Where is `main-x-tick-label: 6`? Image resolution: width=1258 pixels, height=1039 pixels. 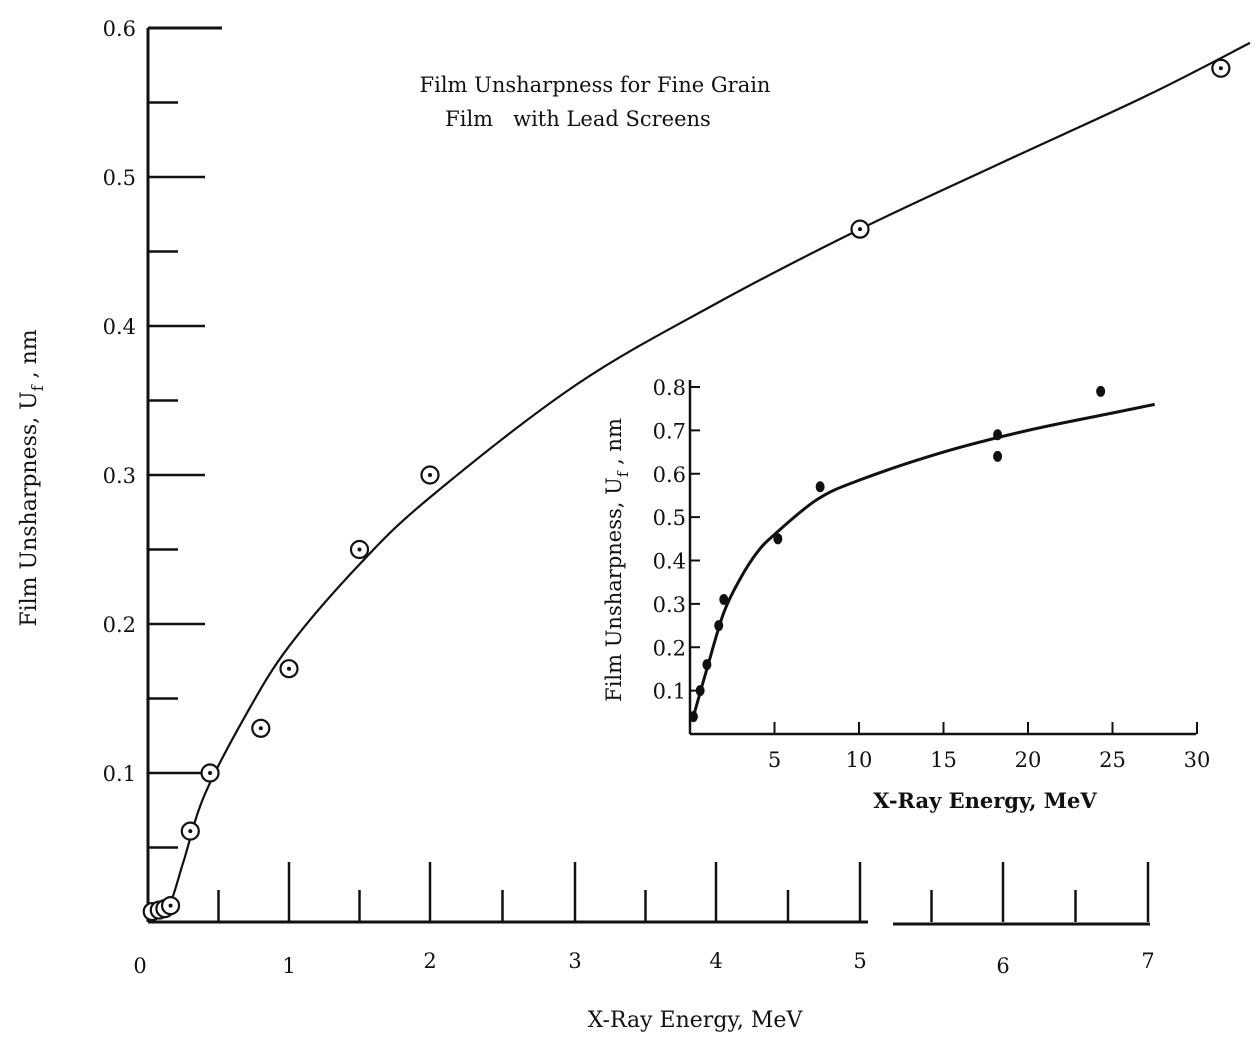
main-x-tick-label: 6 is located at coordinates (1002, 966).